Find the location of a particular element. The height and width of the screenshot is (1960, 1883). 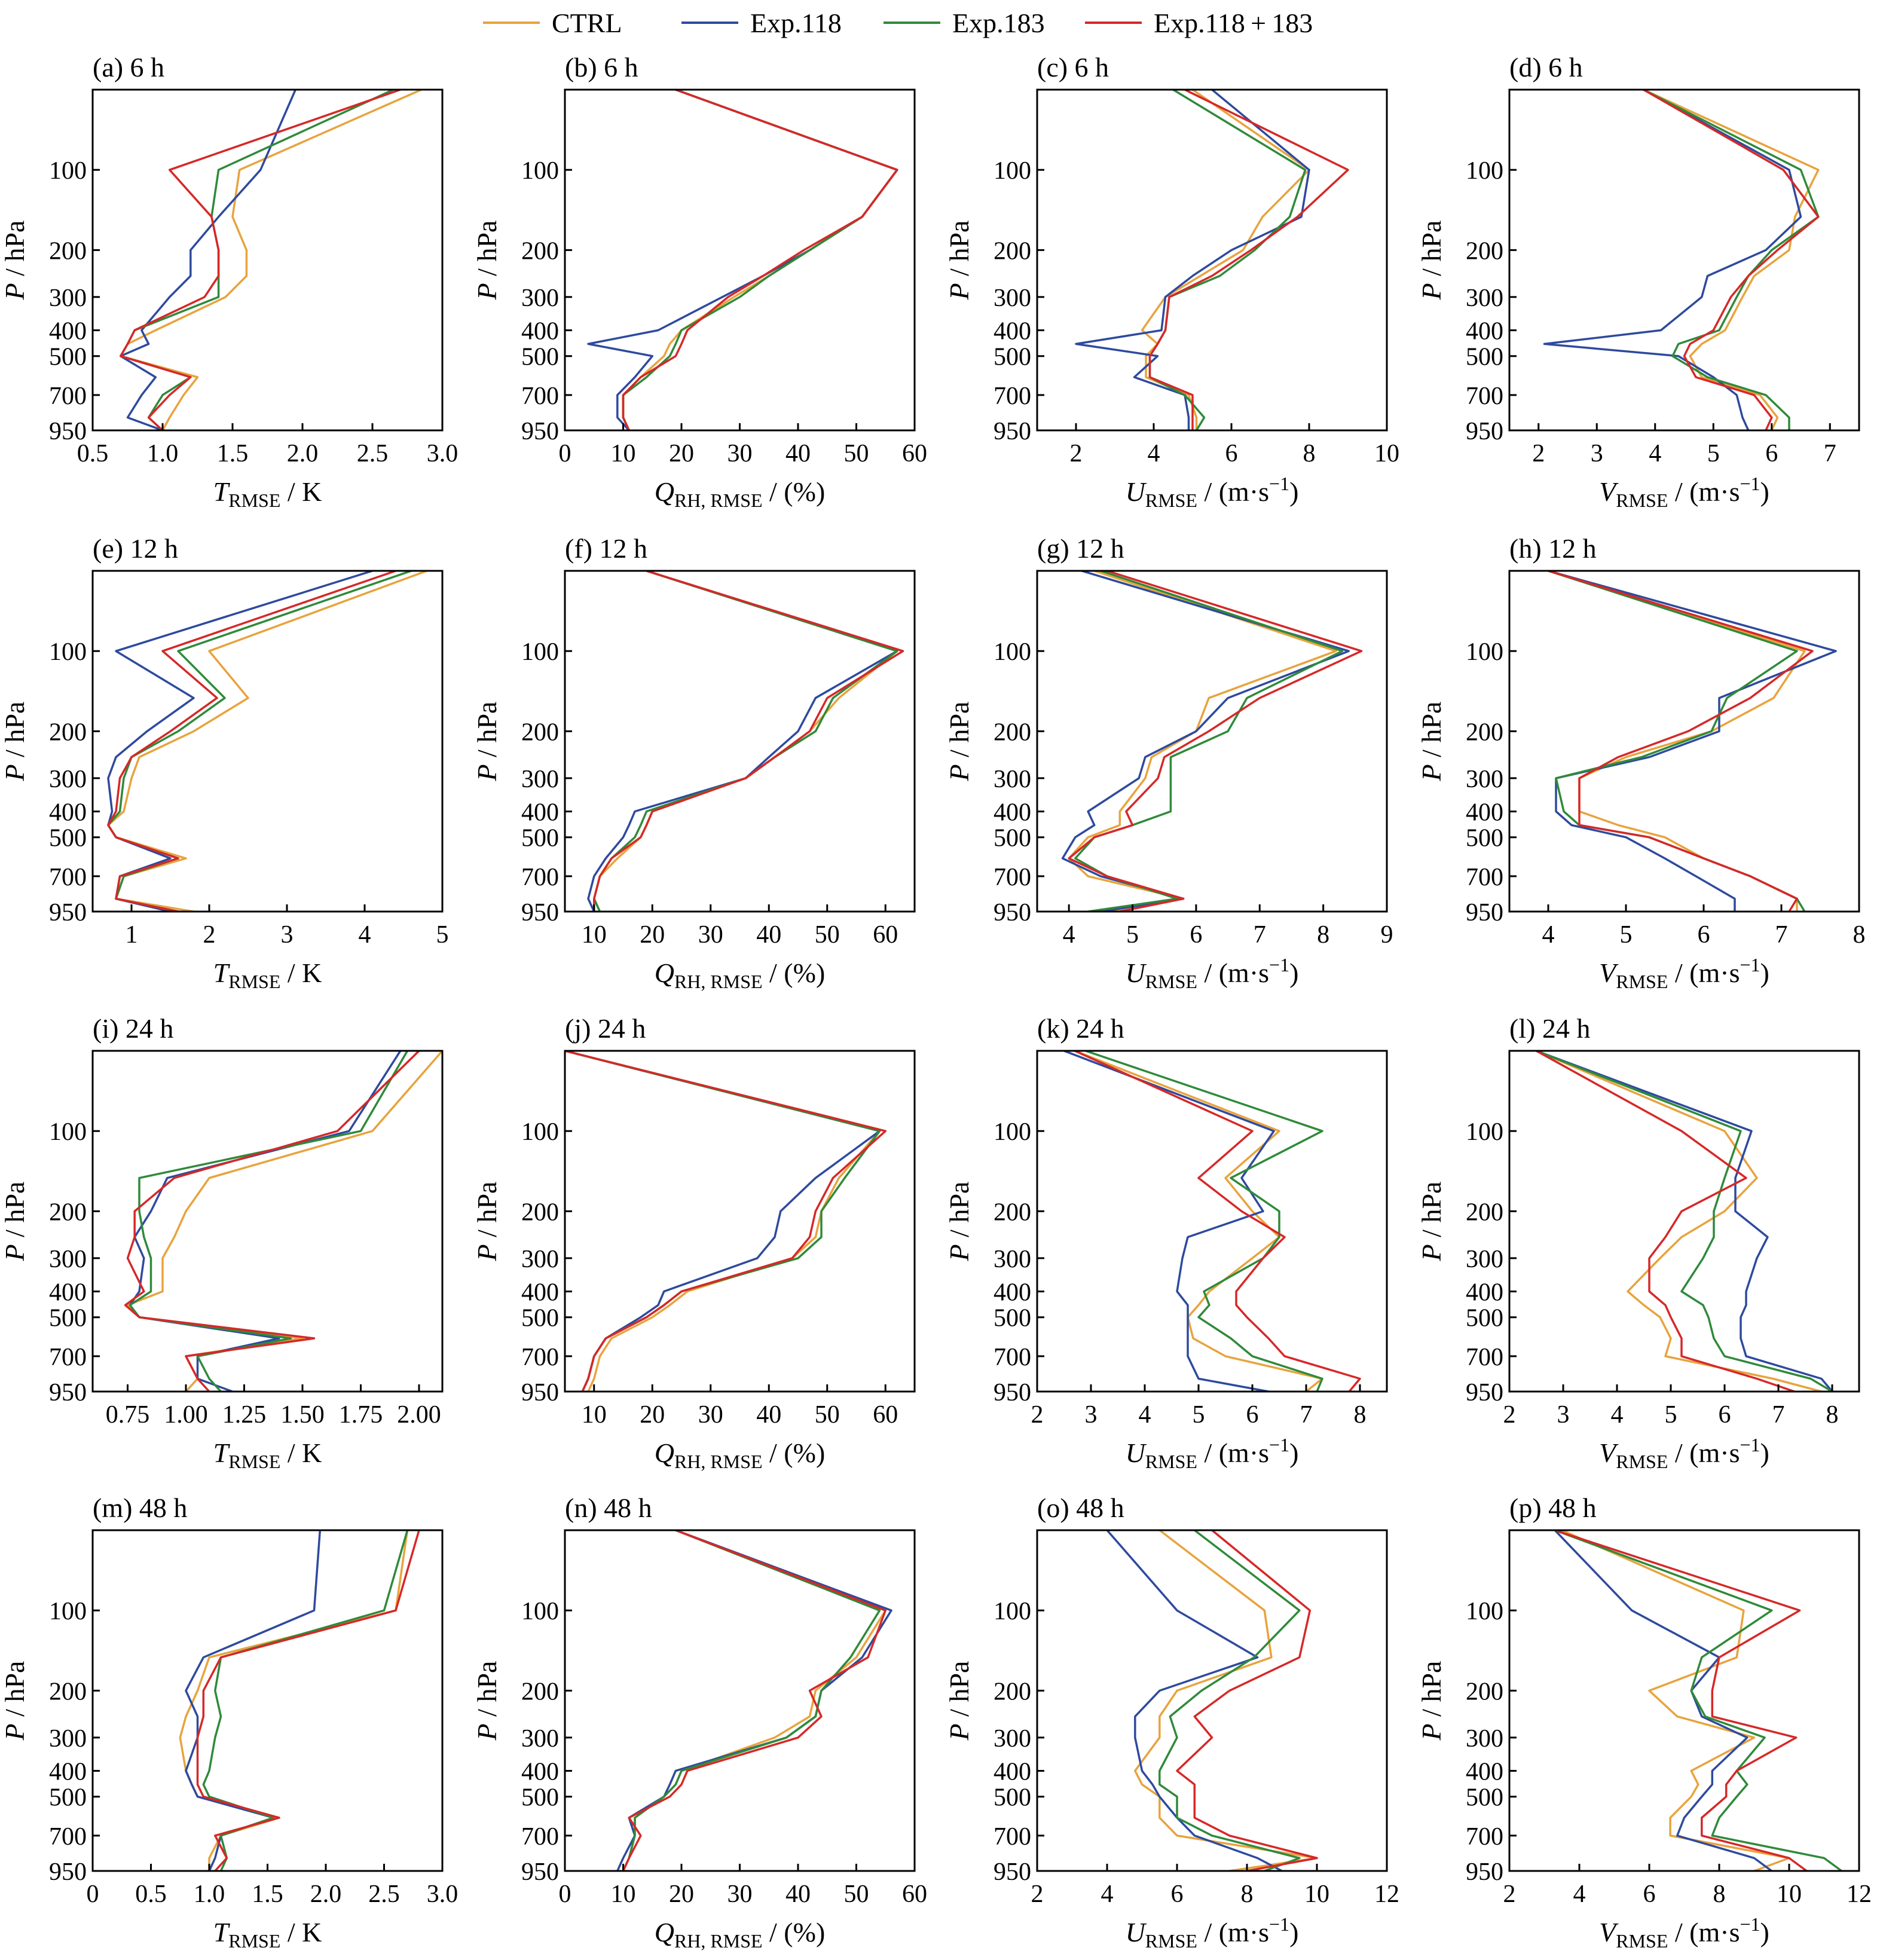

panel-title: (f) 12 h is located at coordinates (606, 548).